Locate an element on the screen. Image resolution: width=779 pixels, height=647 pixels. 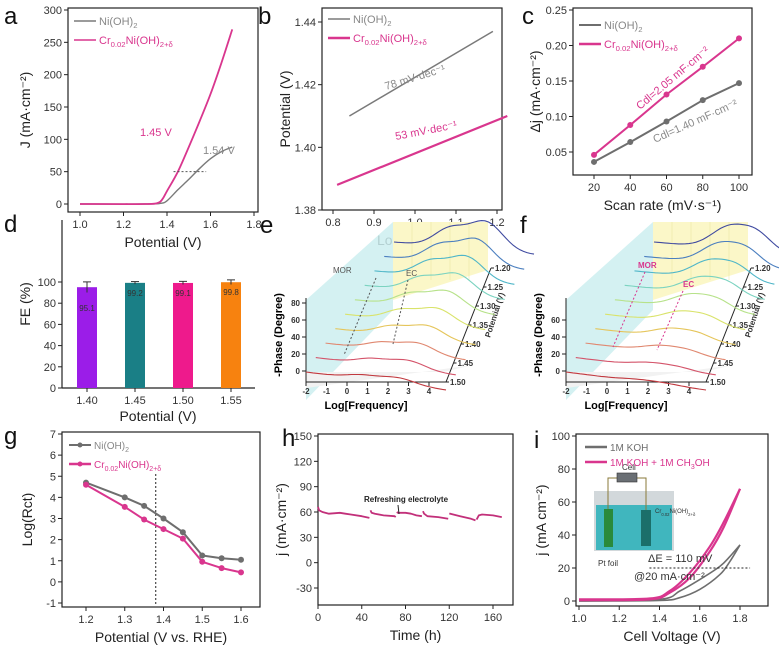
y-tick-label: 20 is located at coordinates (50, 368).